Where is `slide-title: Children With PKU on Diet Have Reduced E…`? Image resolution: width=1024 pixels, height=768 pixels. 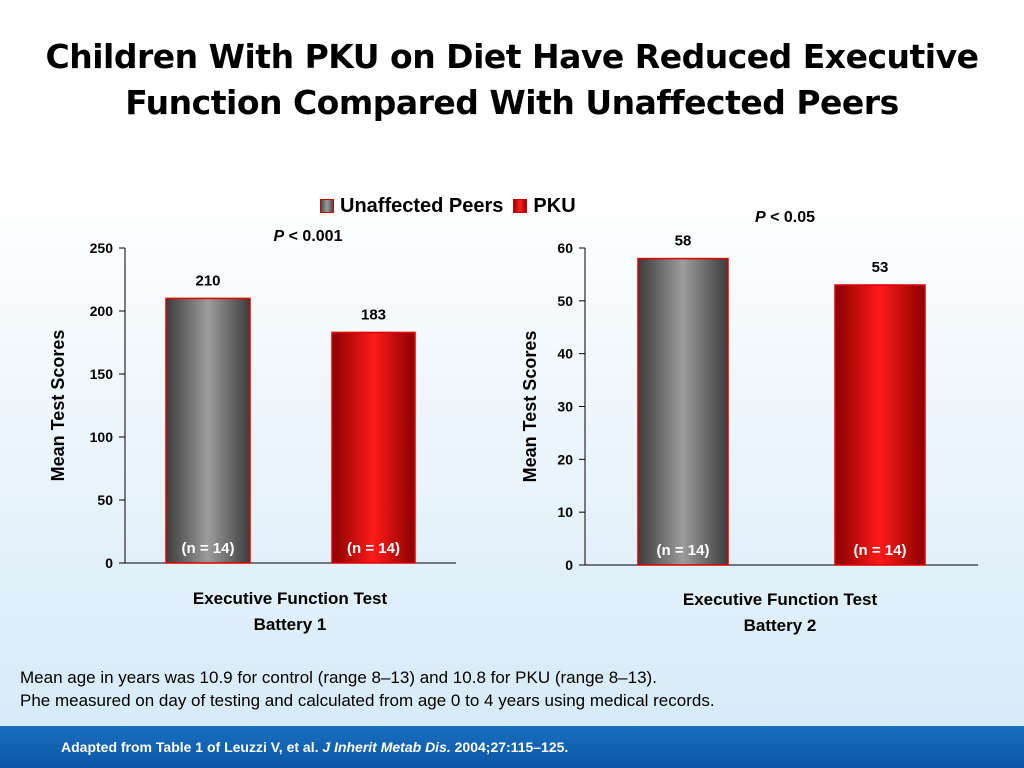 slide-title: Children With PKU on Diet Have Reduced E… is located at coordinates (512, 80).